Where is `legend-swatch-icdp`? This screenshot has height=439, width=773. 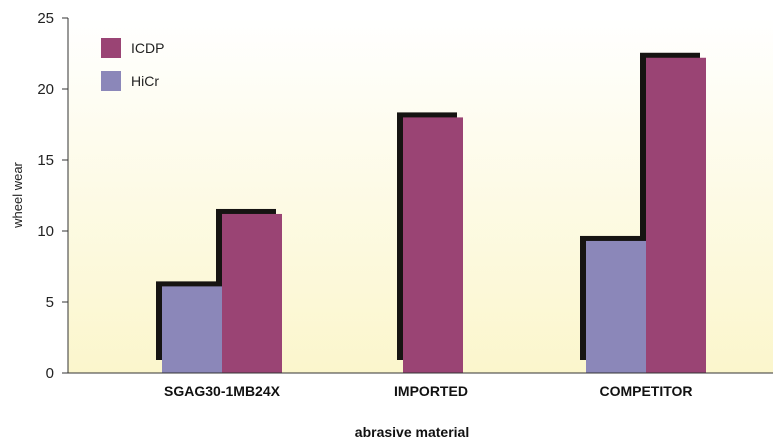 legend-swatch-icdp is located at coordinates (111, 48).